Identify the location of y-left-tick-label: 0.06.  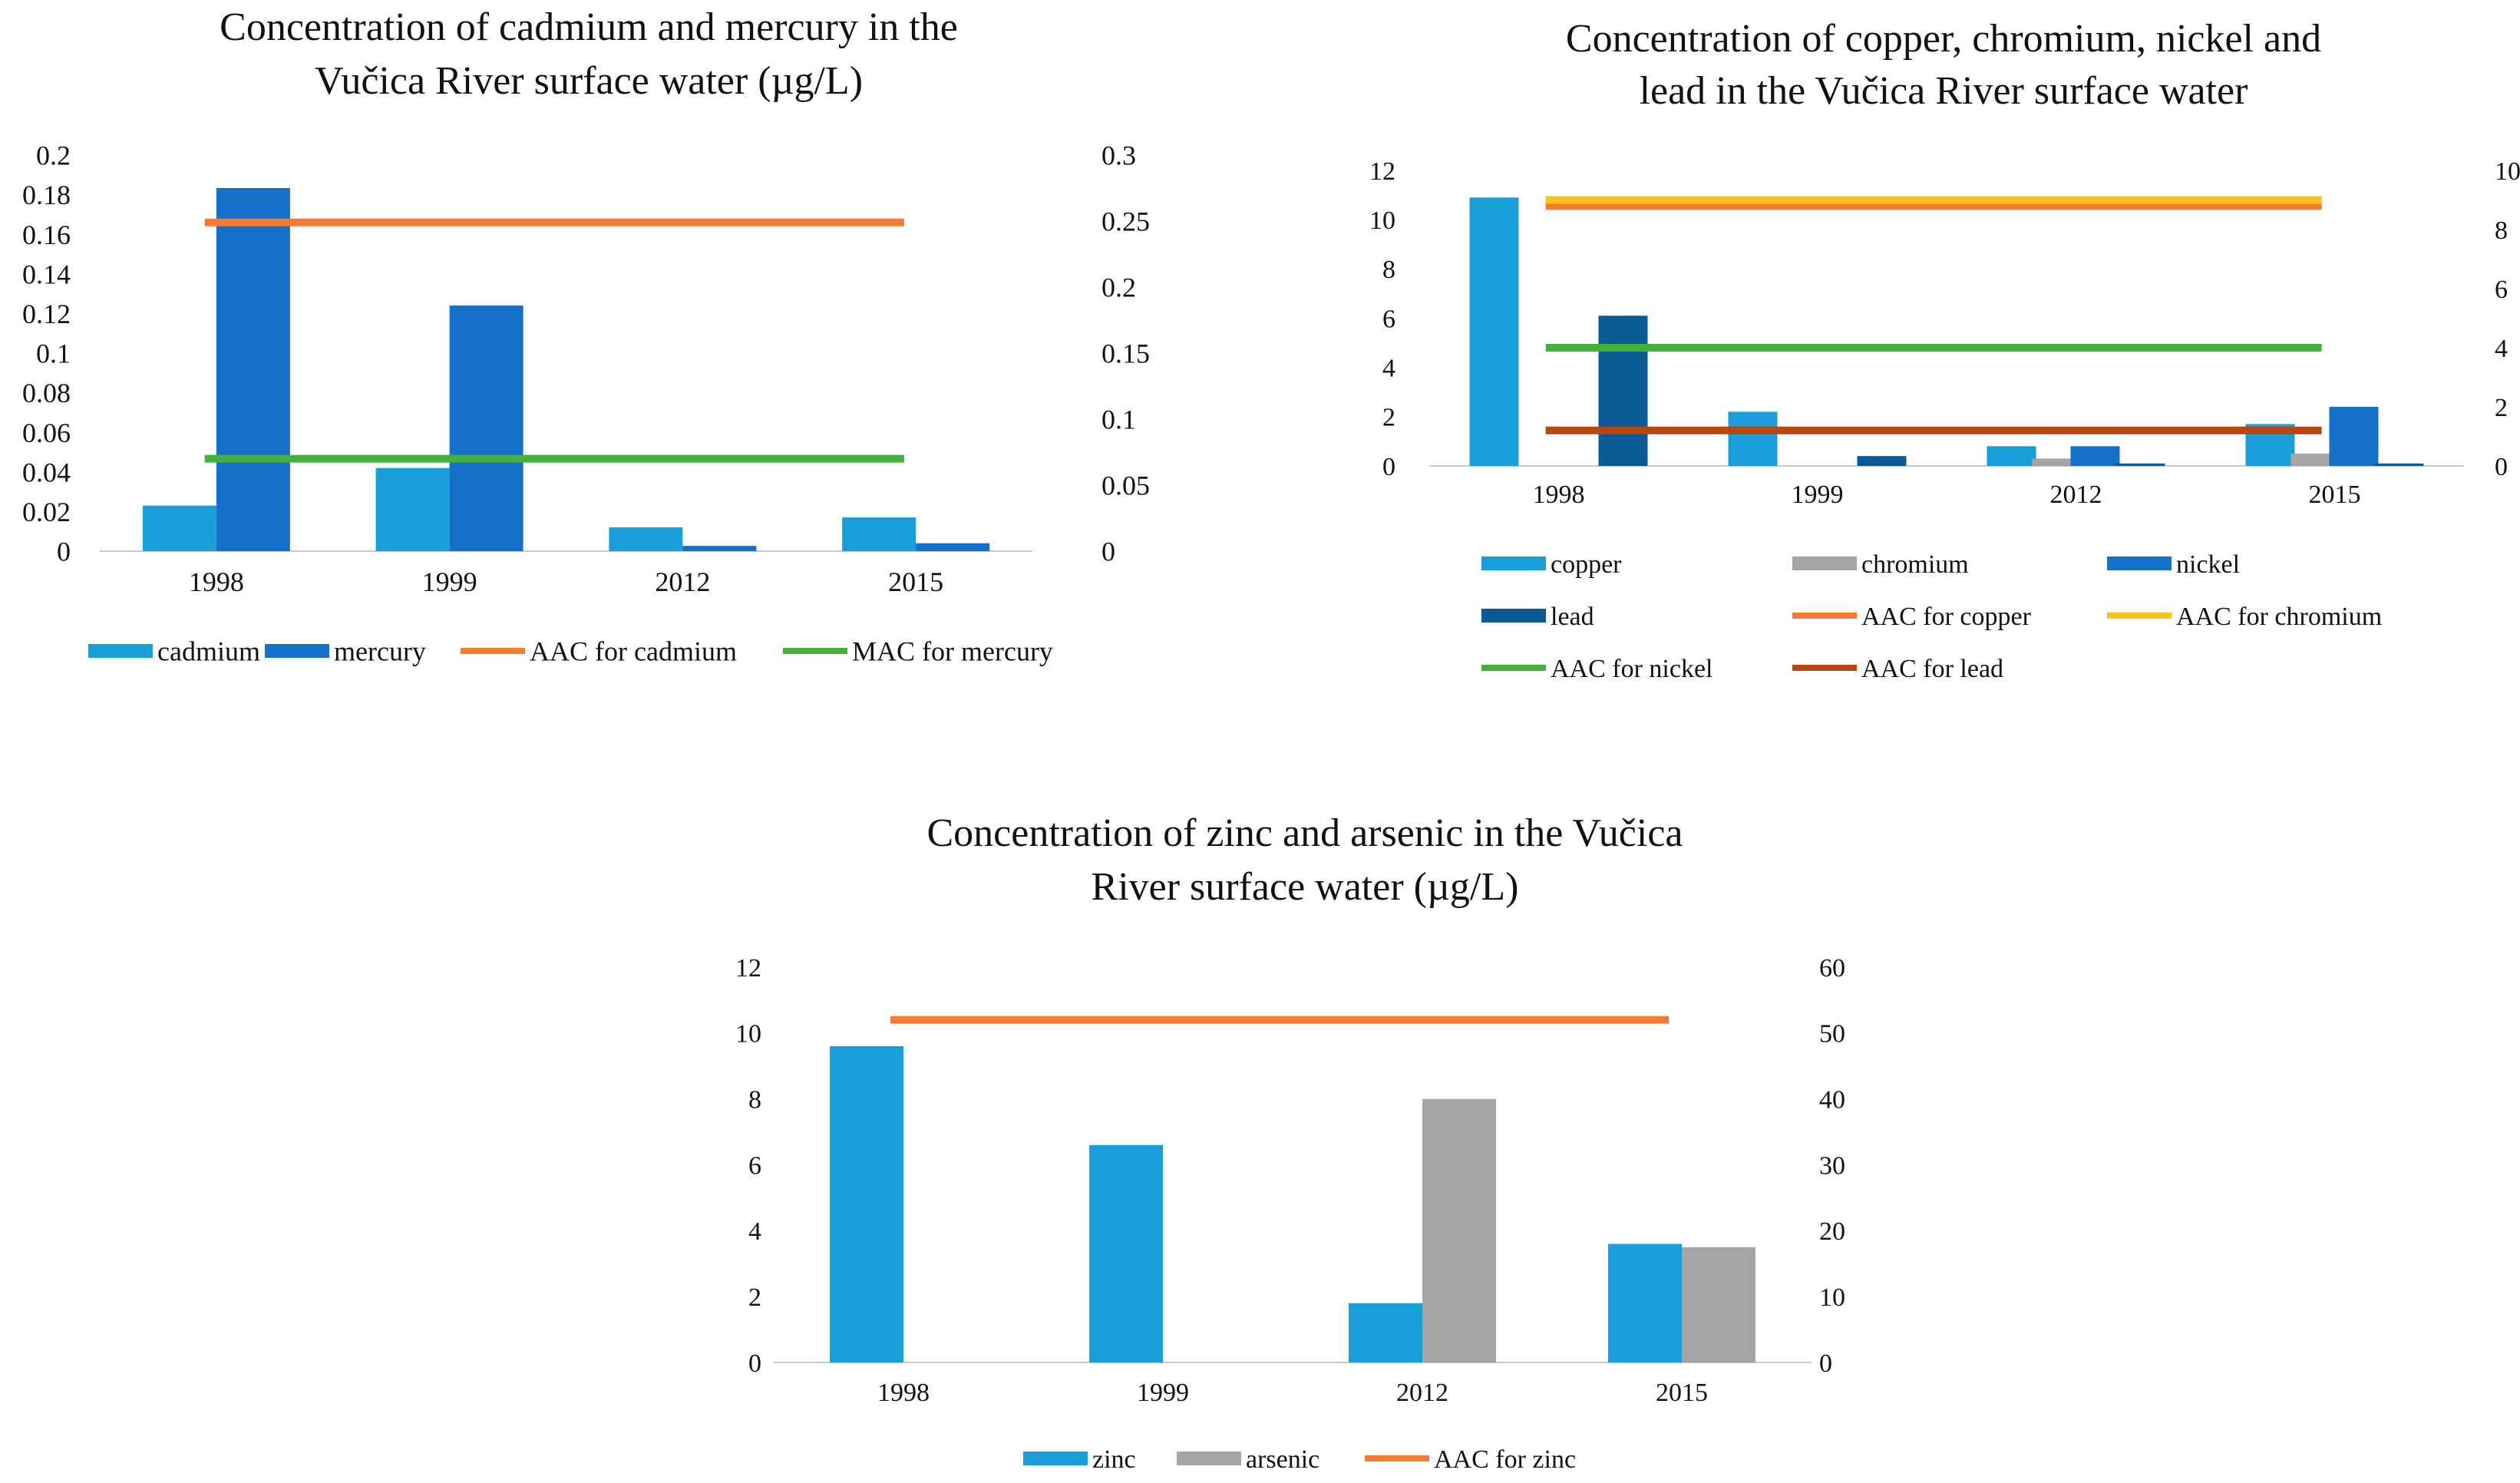
(46, 433).